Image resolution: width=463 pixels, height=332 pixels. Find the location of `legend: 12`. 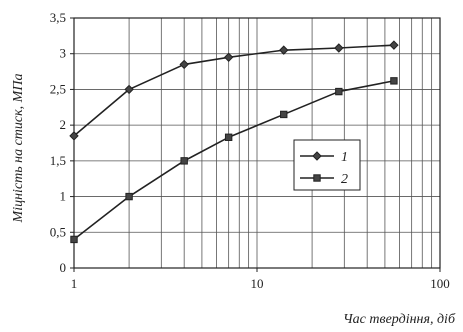

legend: 12 is located at coordinates (327, 165).